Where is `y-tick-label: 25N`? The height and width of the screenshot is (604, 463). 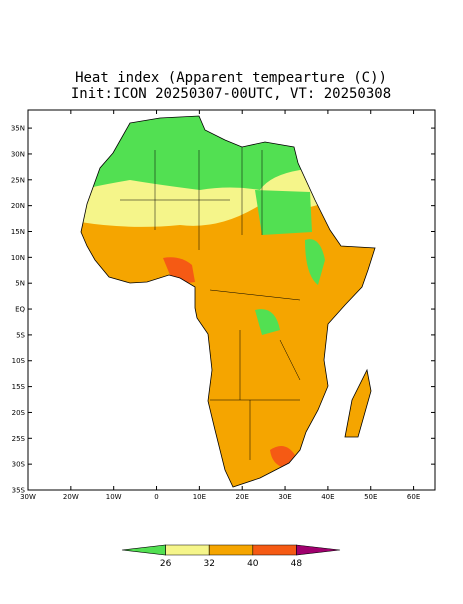 y-tick-label: 25N is located at coordinates (18, 180).